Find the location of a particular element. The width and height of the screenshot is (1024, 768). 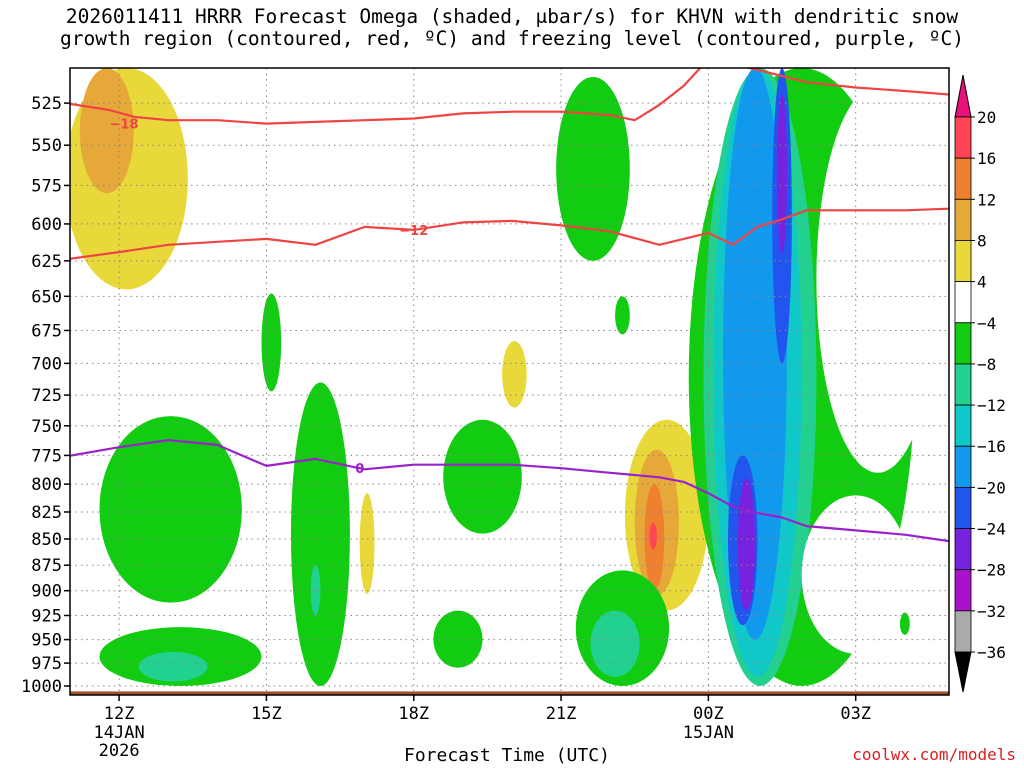

x-tick-label-03Z: 03Z is located at coordinates (855, 714).